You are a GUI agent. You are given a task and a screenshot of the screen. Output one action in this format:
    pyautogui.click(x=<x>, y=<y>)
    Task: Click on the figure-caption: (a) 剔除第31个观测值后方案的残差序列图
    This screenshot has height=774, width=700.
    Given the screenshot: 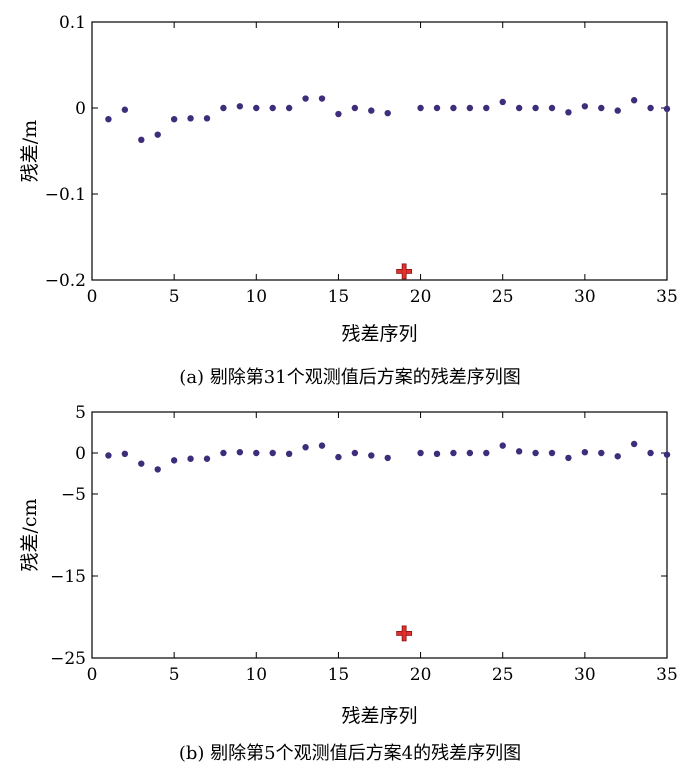 What is the action you would take?
    pyautogui.click(x=349, y=377)
    